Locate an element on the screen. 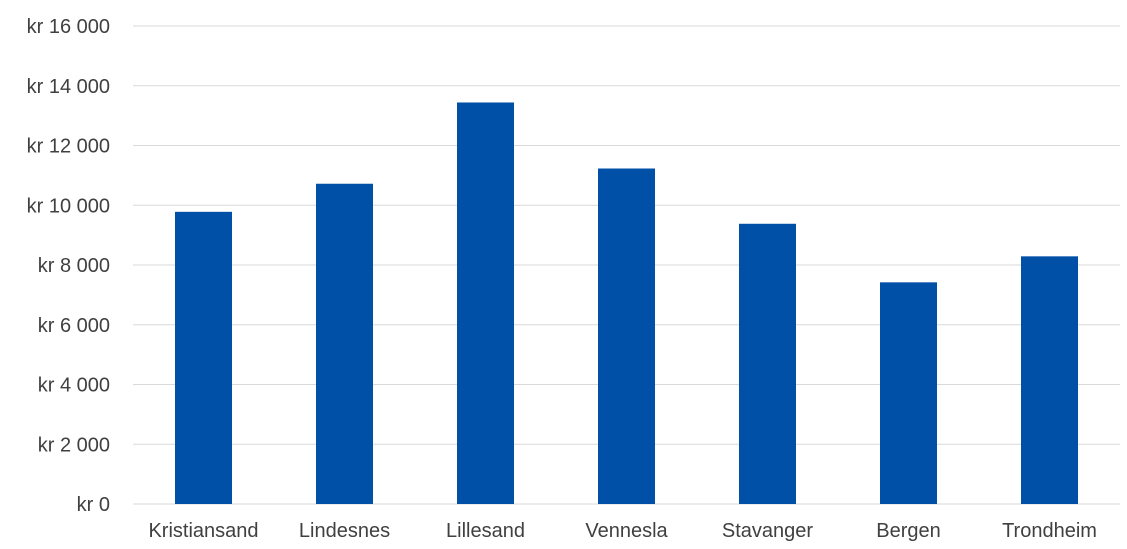  x-tick-label: Vennesla is located at coordinates (626, 531).